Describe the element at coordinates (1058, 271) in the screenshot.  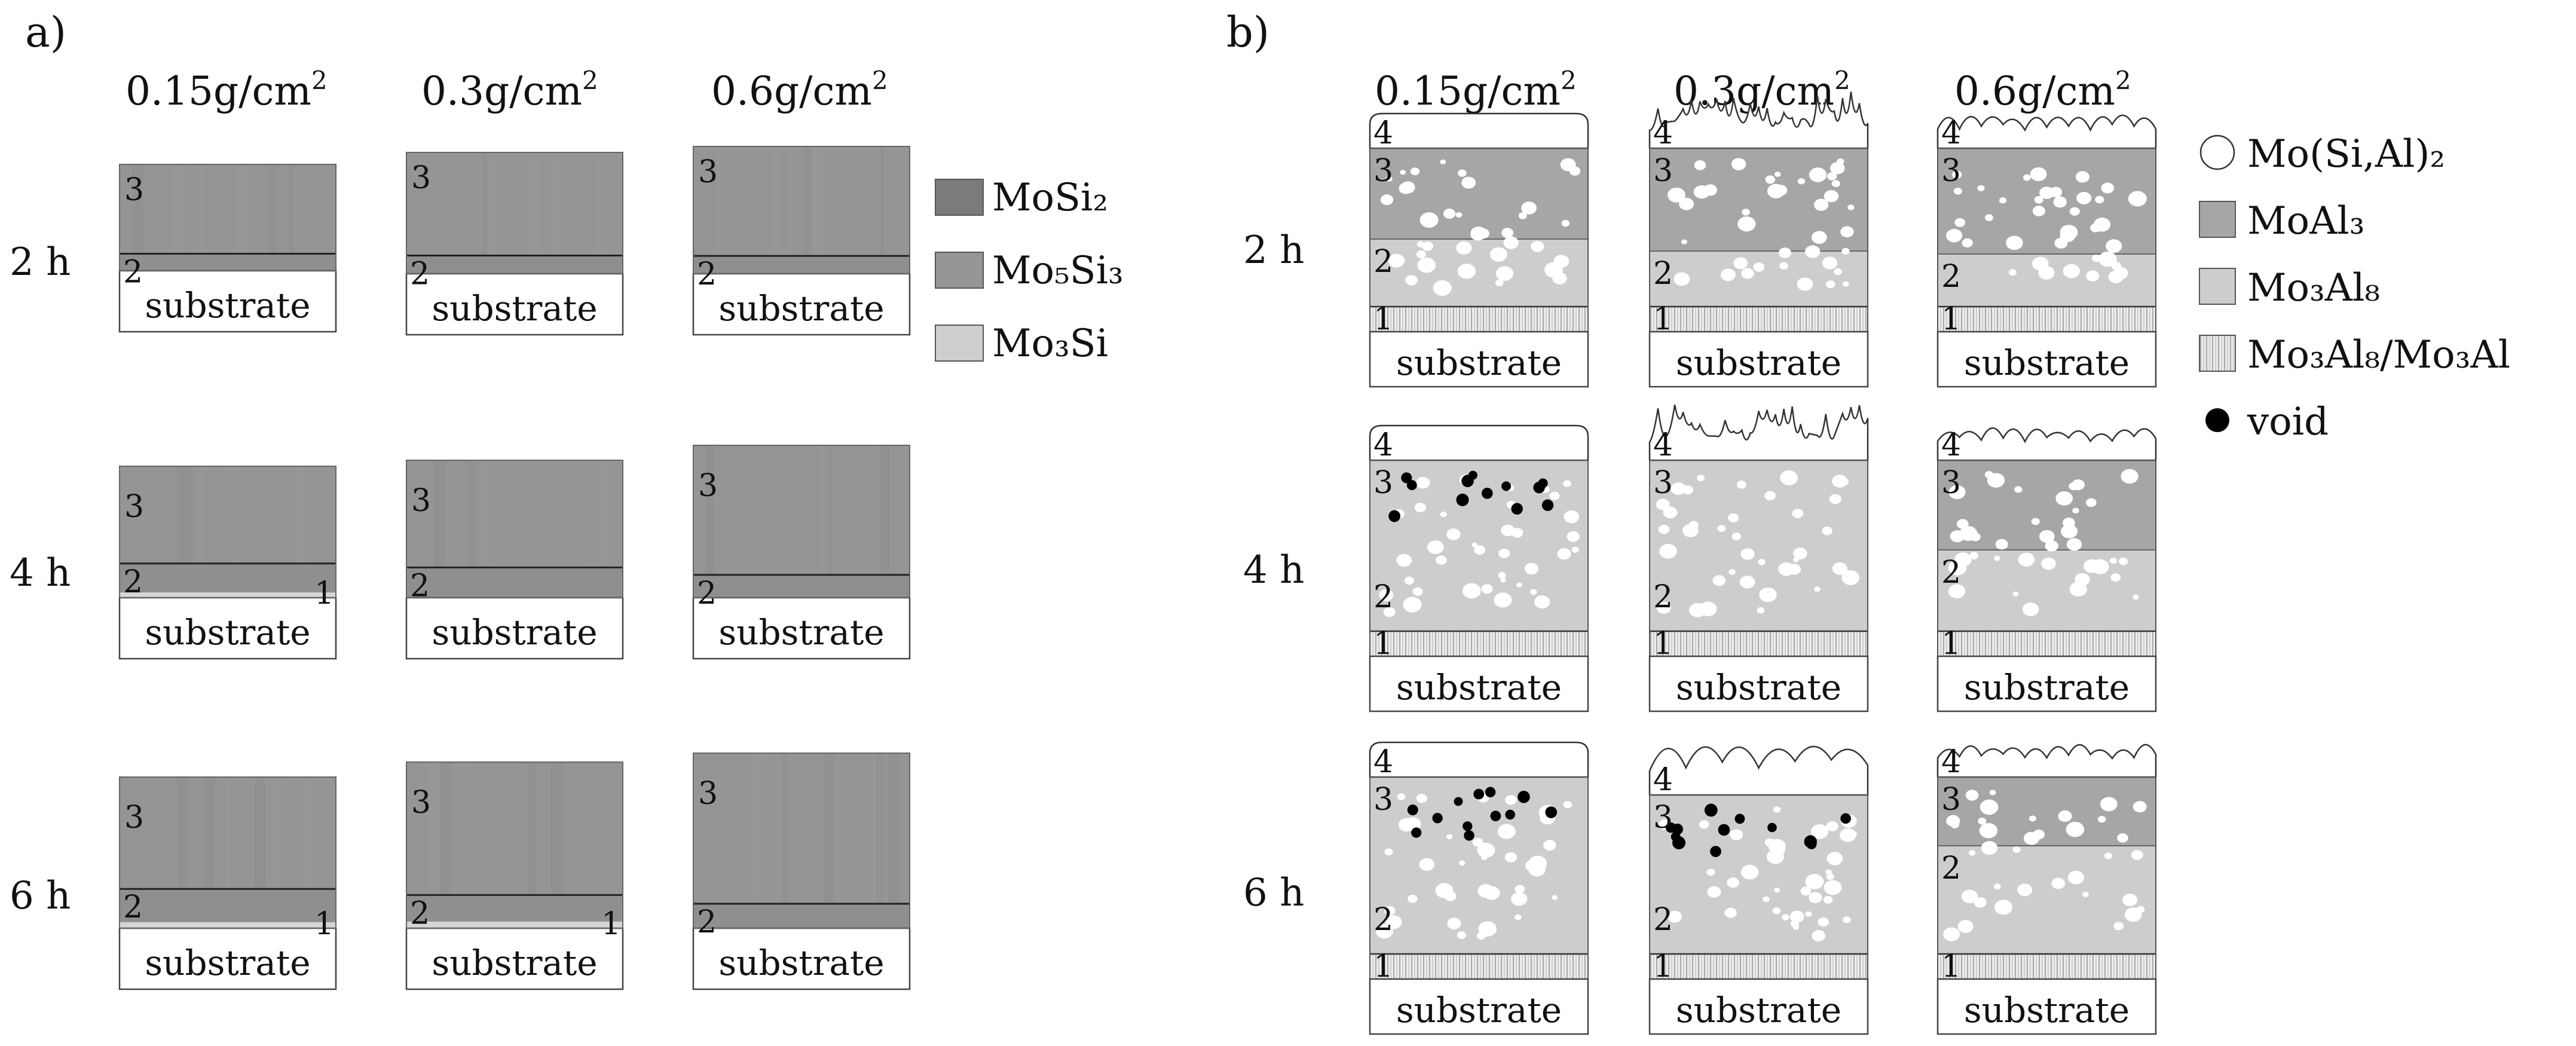
I see `legend-label: Mo₅Si₃` at that location.